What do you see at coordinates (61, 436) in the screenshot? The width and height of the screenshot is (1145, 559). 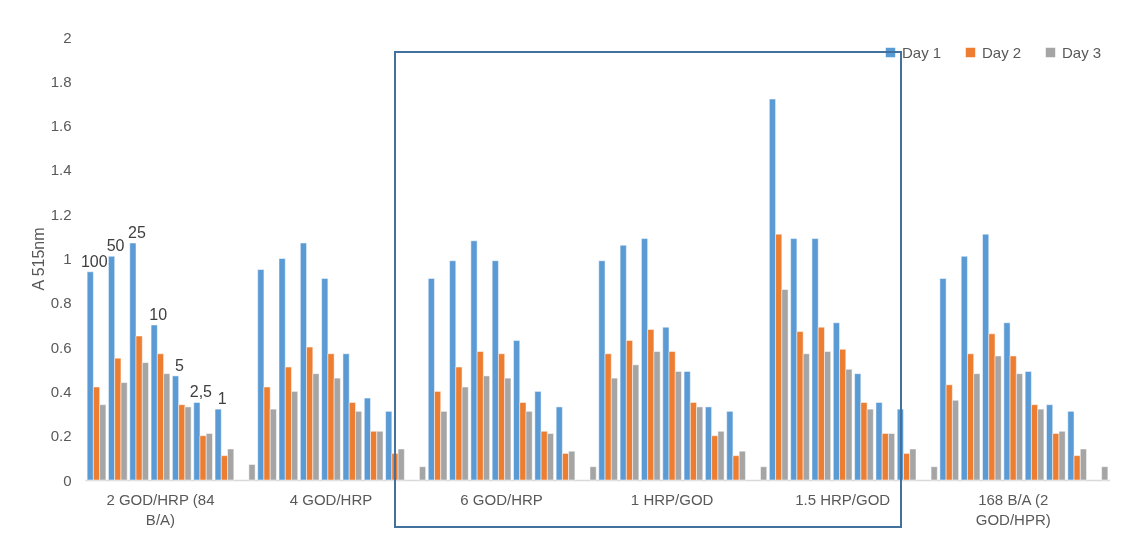 I see `y-tick-label: 0.2` at bounding box center [61, 436].